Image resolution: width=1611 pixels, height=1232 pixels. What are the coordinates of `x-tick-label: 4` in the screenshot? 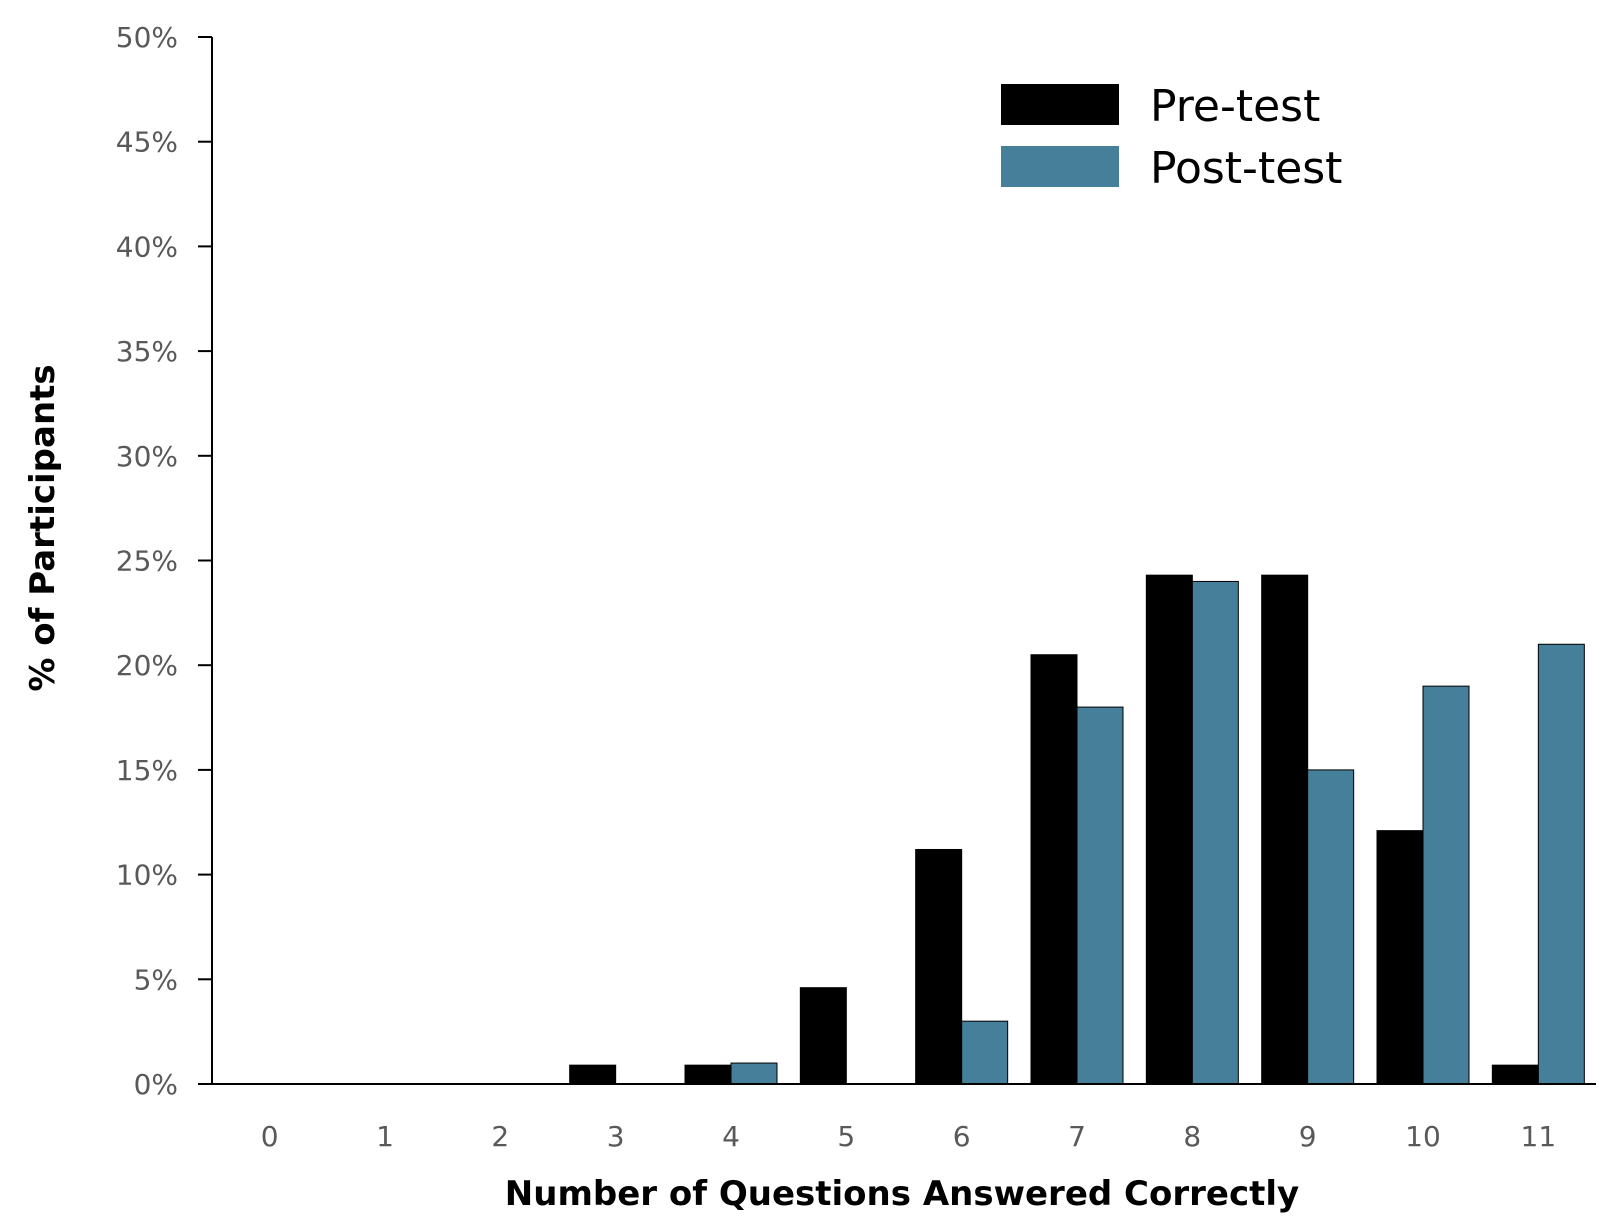 It's located at (731, 1136).